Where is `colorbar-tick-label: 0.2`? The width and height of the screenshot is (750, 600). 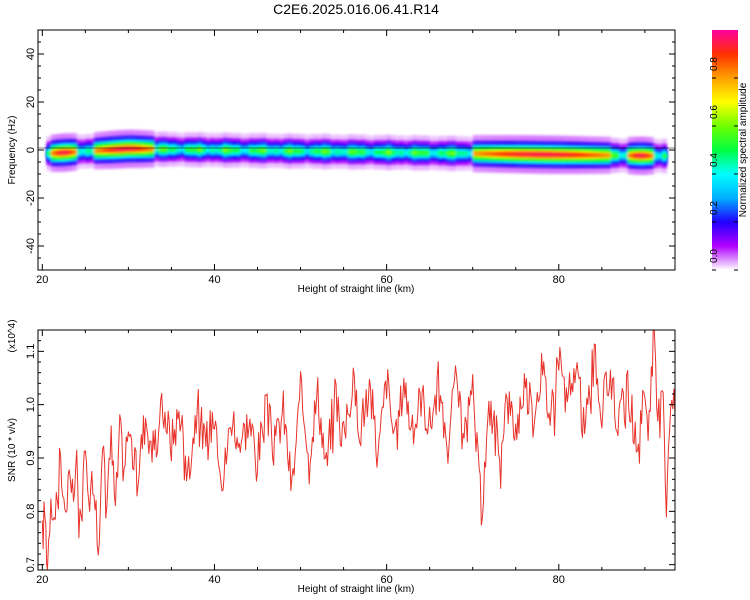 colorbar-tick-label: 0.2 is located at coordinates (714, 208).